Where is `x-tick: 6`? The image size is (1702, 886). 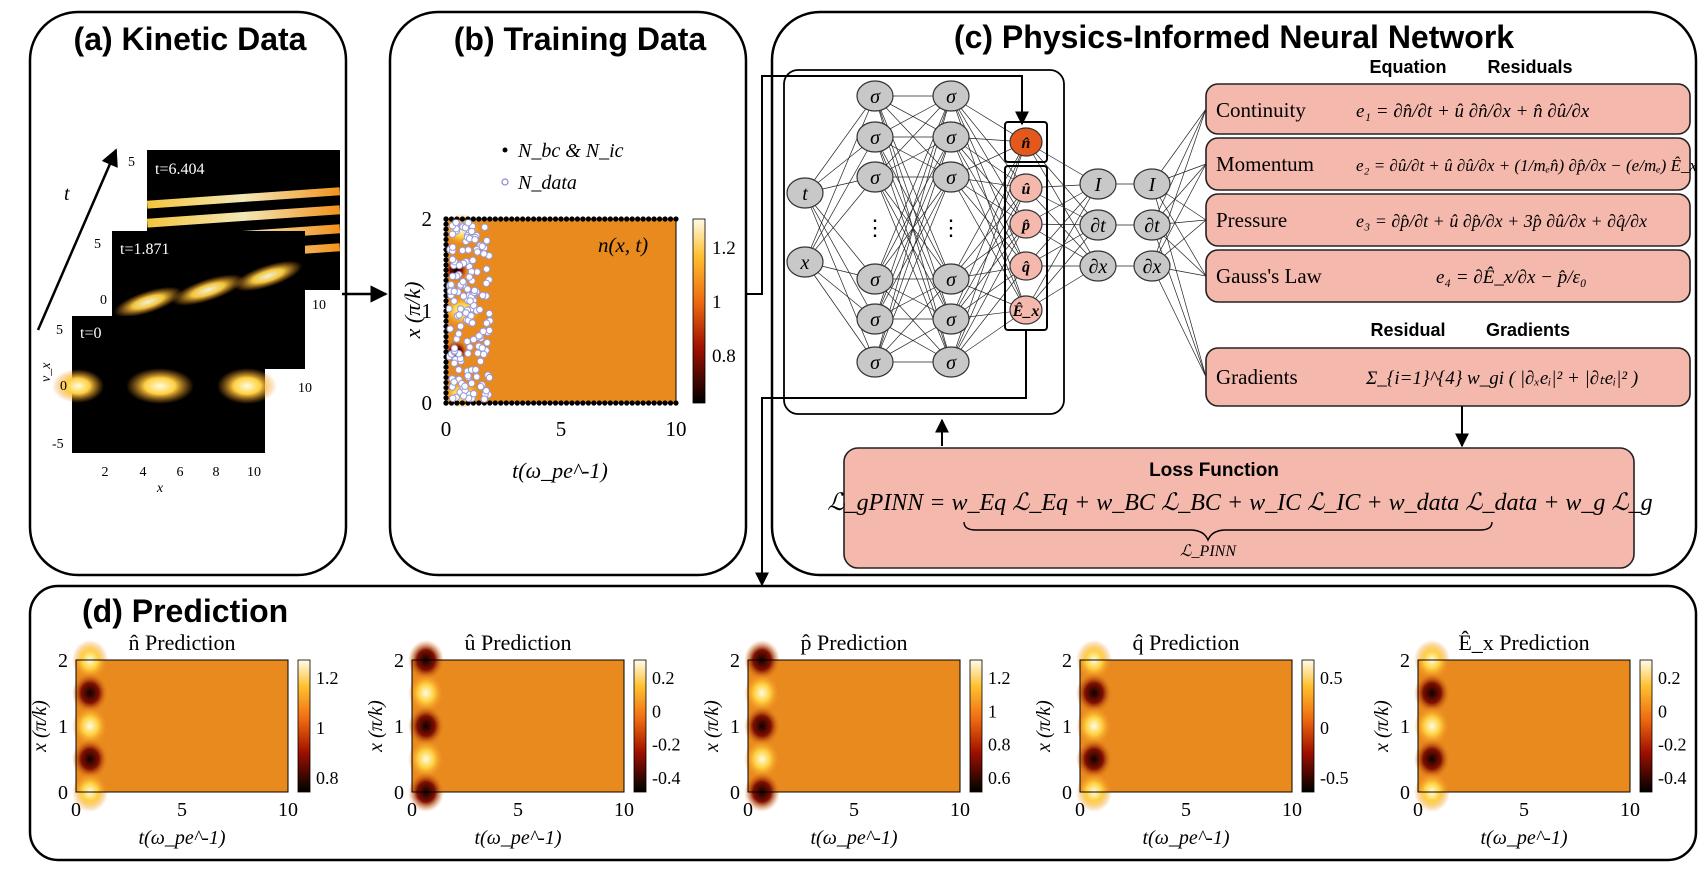
x-tick: 6 is located at coordinates (180, 472).